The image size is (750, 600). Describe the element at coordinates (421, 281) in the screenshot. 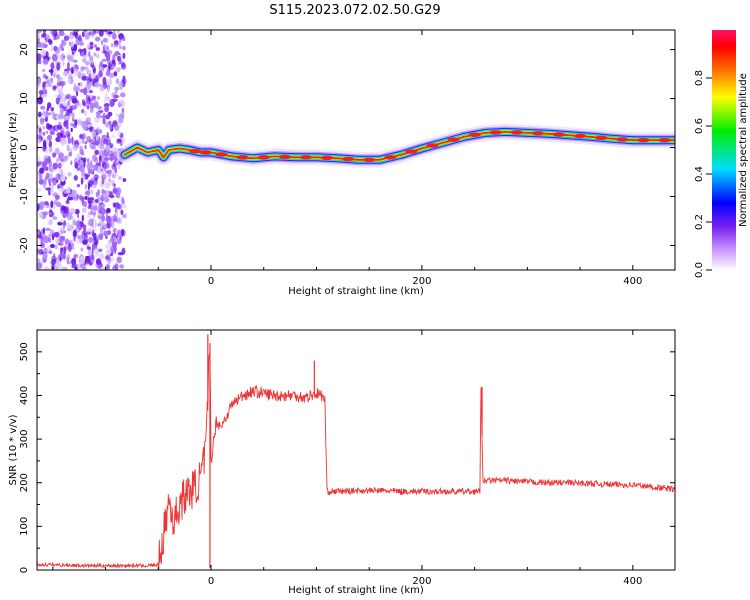

I see `xtick-label: 200` at that location.